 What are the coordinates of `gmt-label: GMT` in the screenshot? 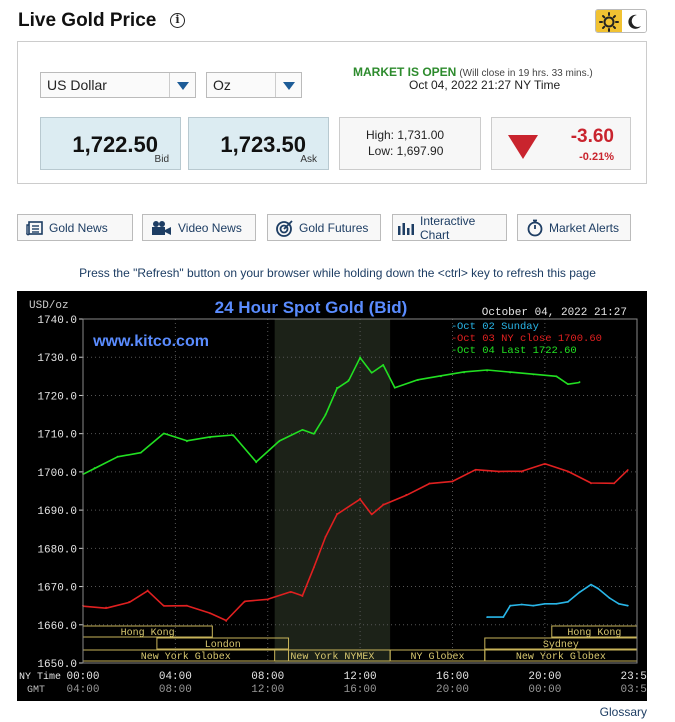 It's located at (36, 690).